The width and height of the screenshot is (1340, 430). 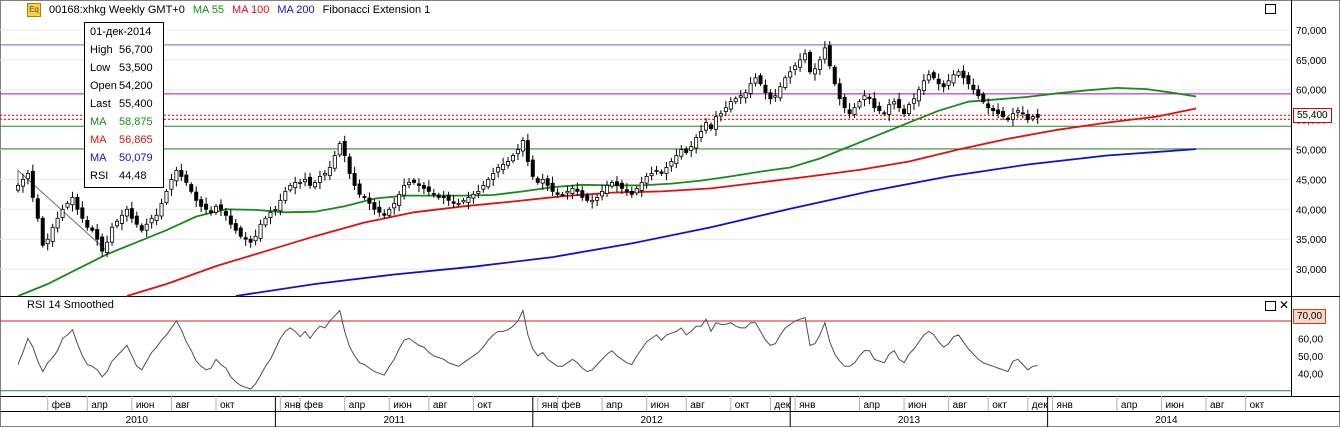 What do you see at coordinates (100, 68) in the screenshot?
I see `info-key: Low` at bounding box center [100, 68].